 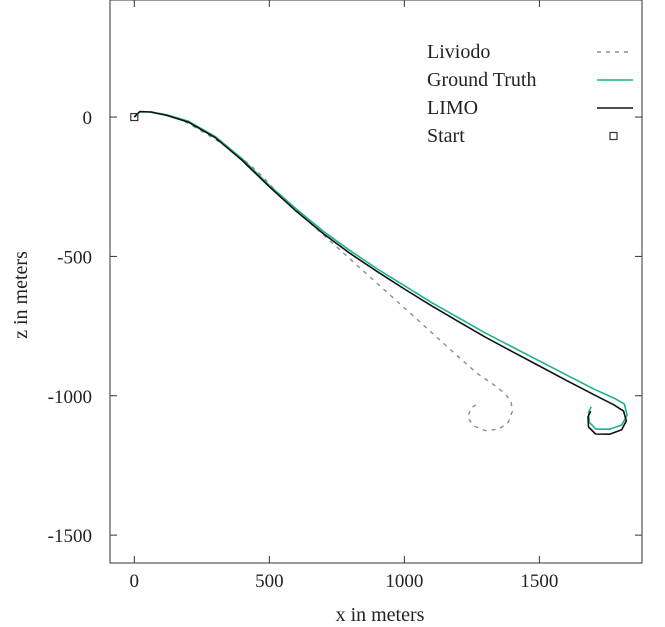 What do you see at coordinates (74, 257) in the screenshot?
I see `y-tick-label: -500` at bounding box center [74, 257].